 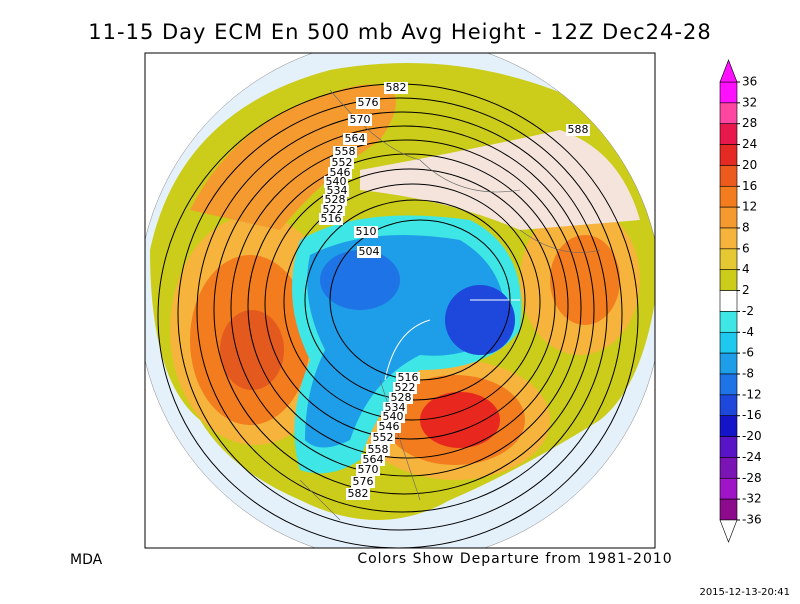 I want to click on contour-label: 504, so click(x=369, y=251).